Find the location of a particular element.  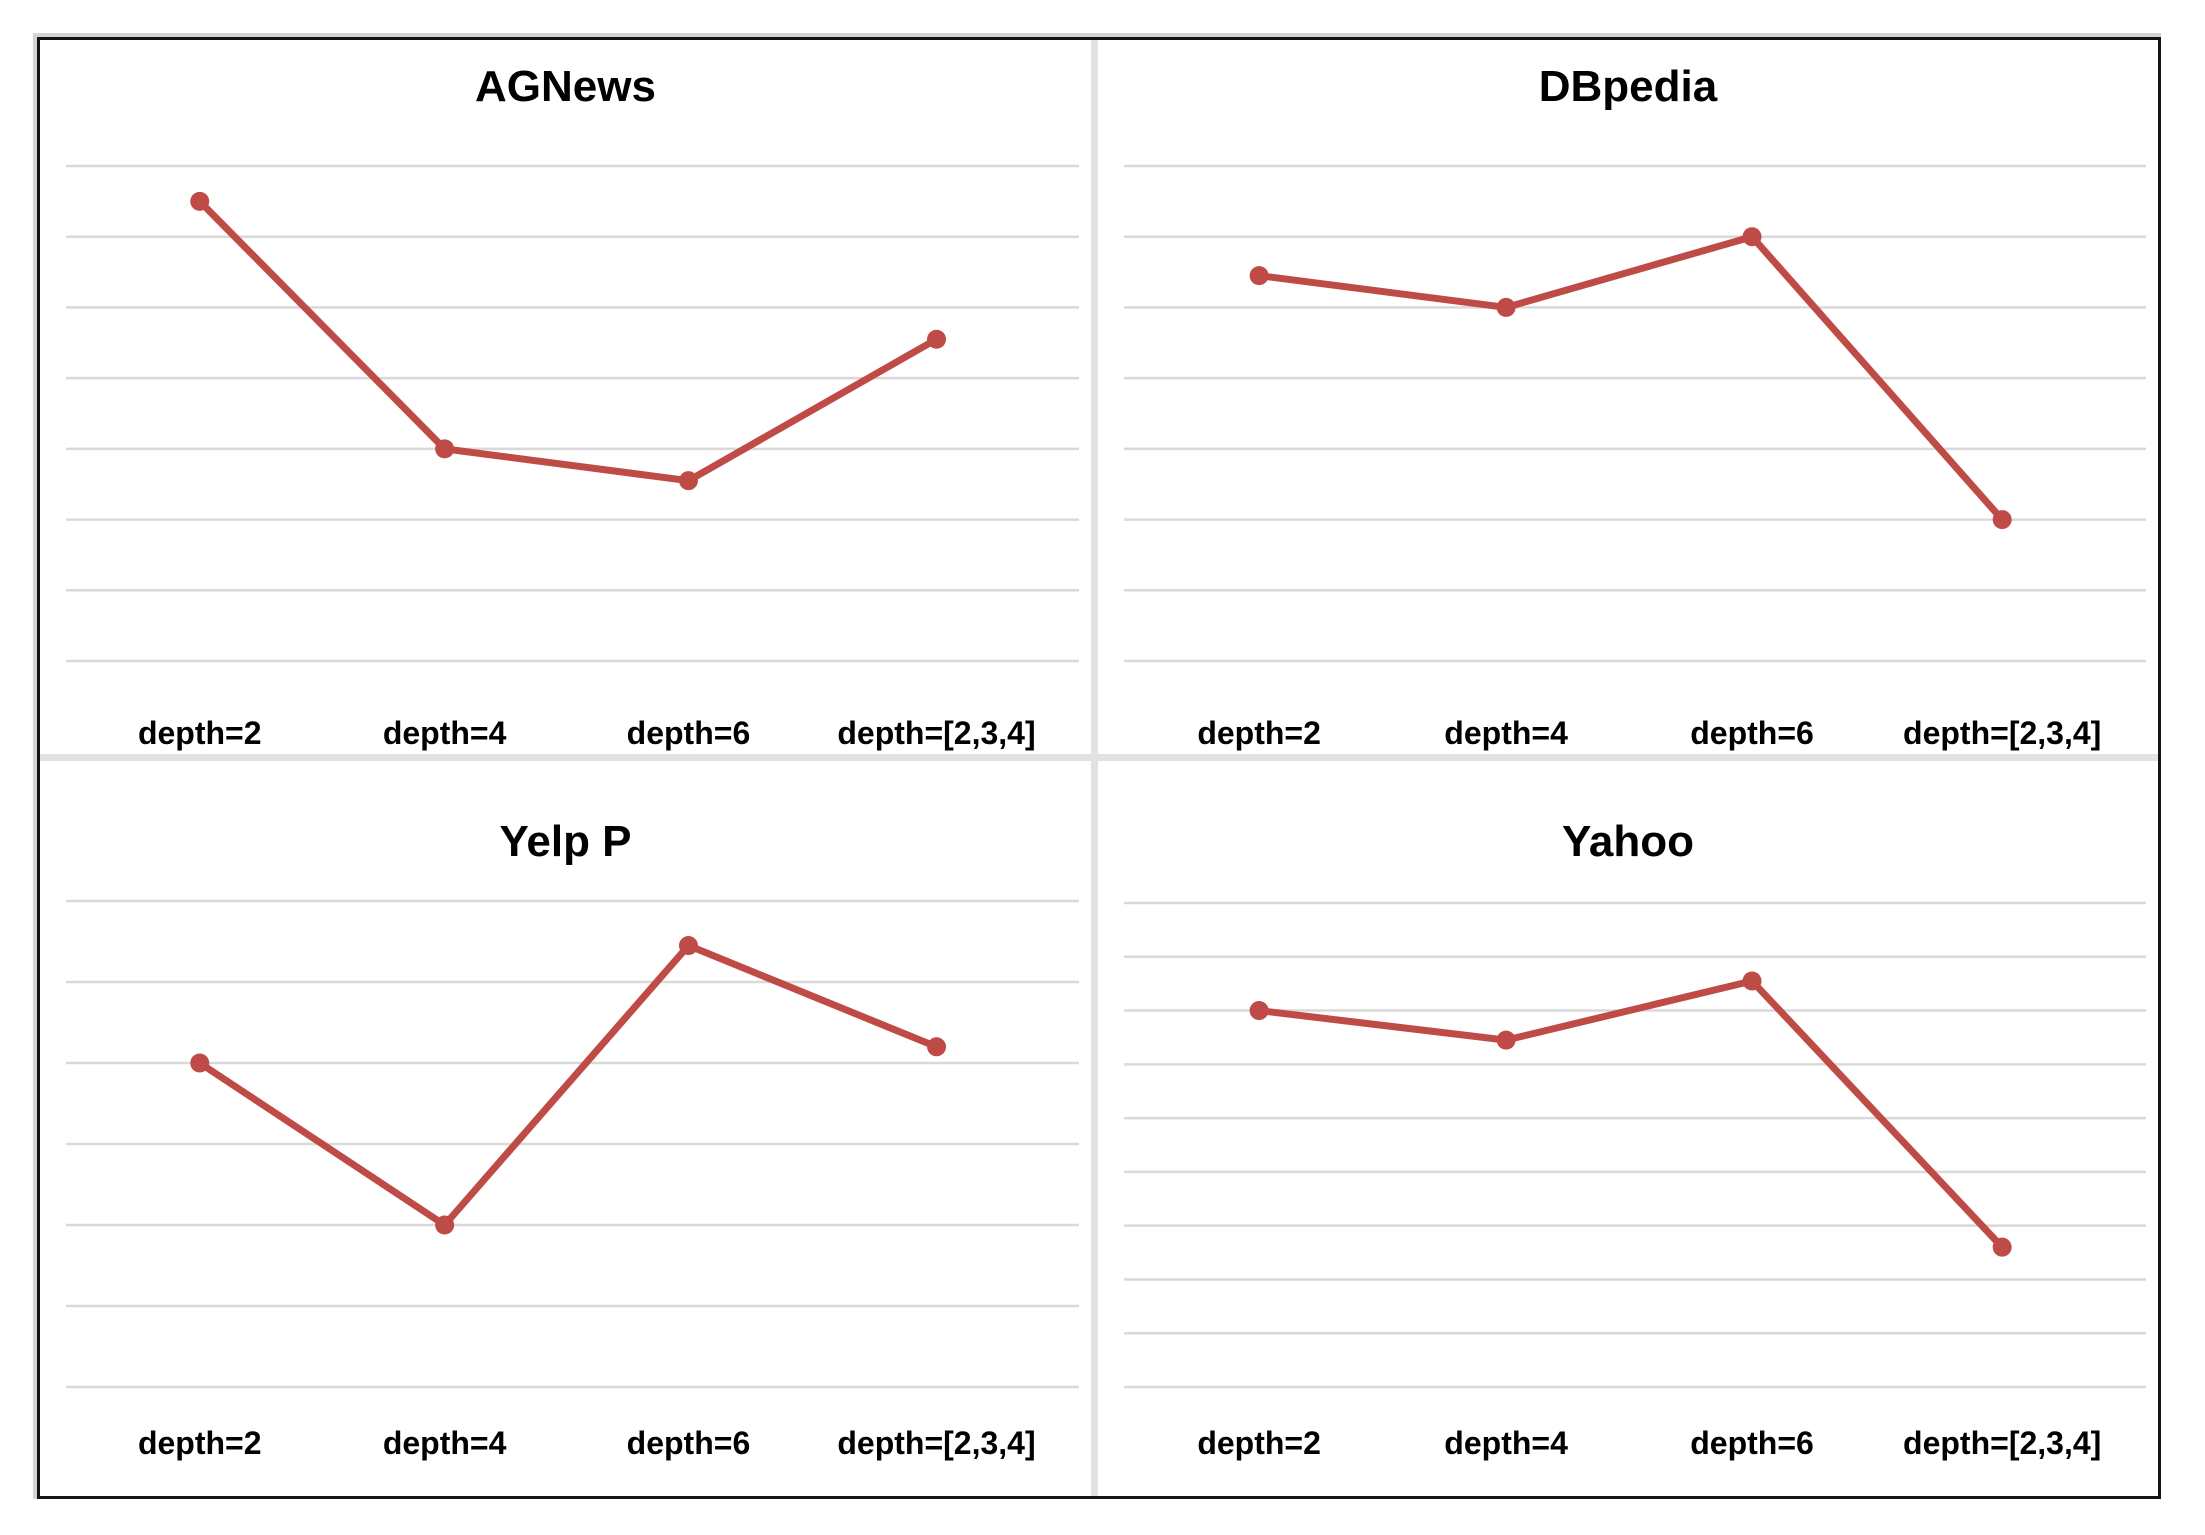

line-chart-agnews is located at coordinates (572, 413).